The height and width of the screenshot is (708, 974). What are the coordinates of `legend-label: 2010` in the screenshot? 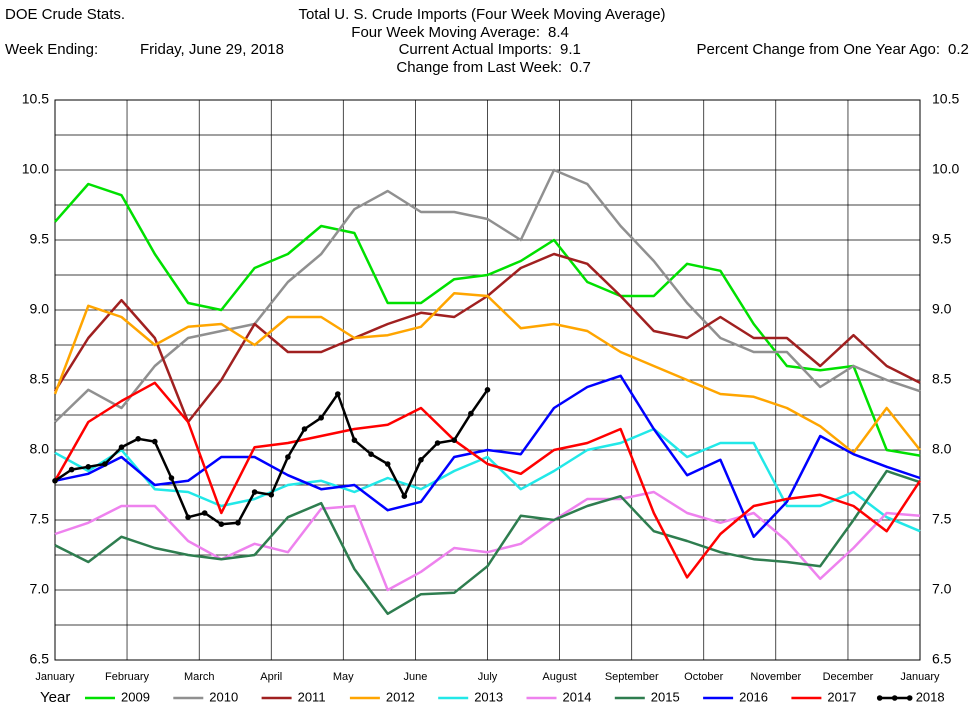 It's located at (223, 696).